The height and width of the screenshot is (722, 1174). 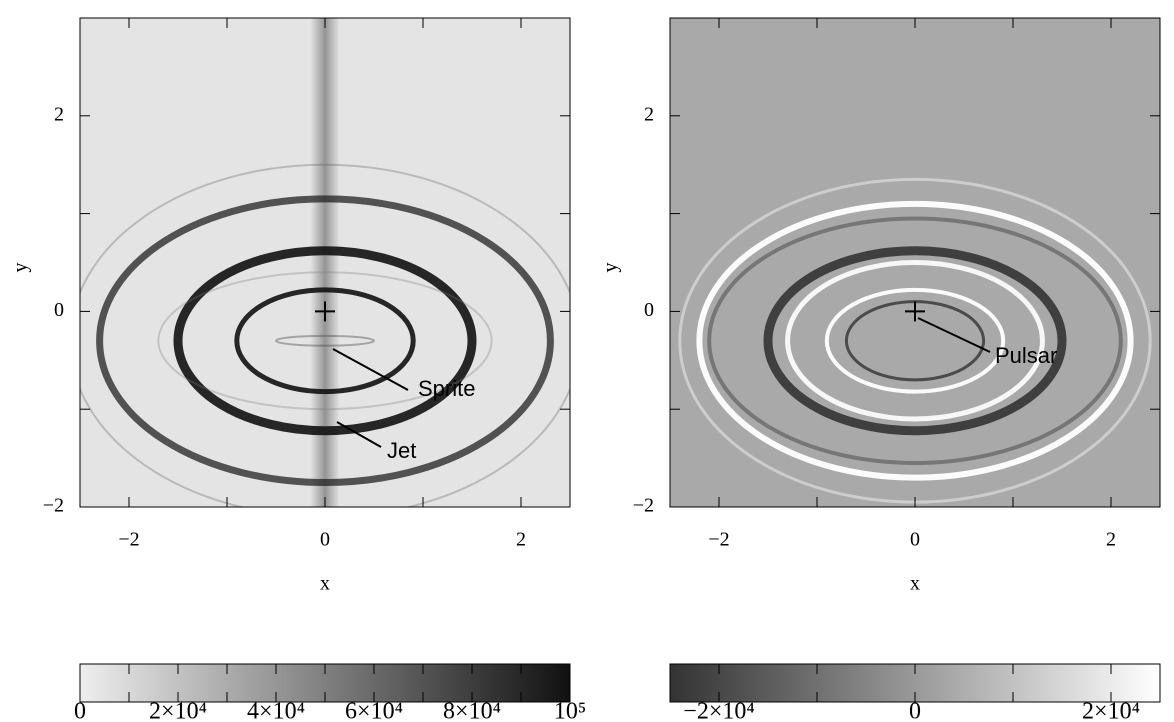 I want to click on colorbar-tick-label: −2×10⁴, so click(x=718, y=710).